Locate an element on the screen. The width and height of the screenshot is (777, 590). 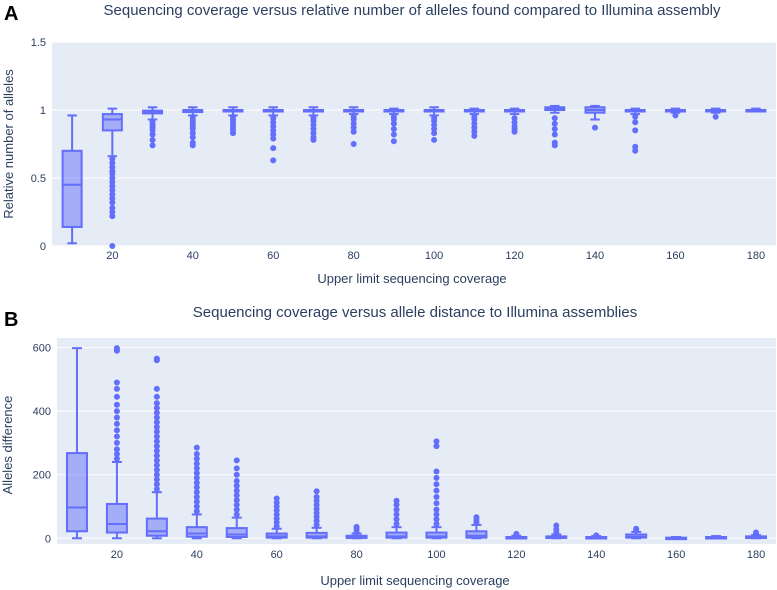
panel-b-x-tick-label: 140 is located at coordinates (596, 555).